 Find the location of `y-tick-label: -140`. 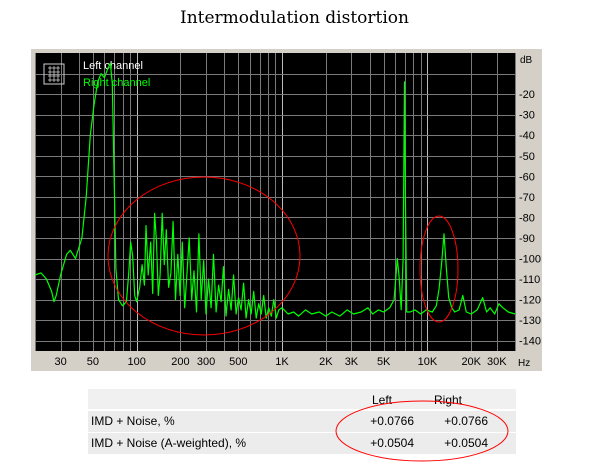

y-tick-label: -140 is located at coordinates (530, 342).